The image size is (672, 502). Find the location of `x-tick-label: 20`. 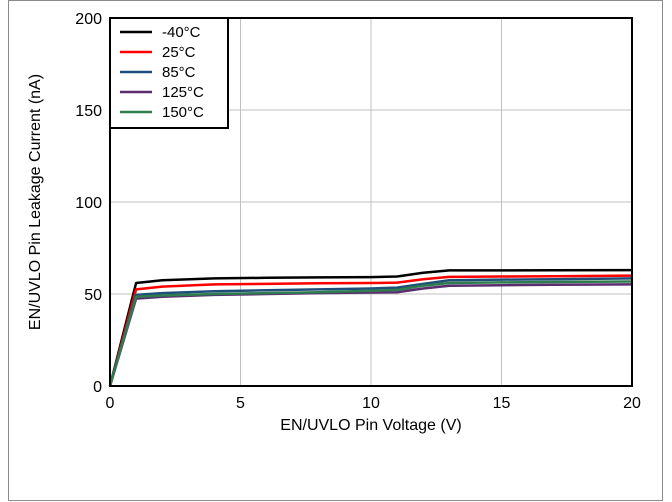

x-tick-label: 20 is located at coordinates (632, 403).